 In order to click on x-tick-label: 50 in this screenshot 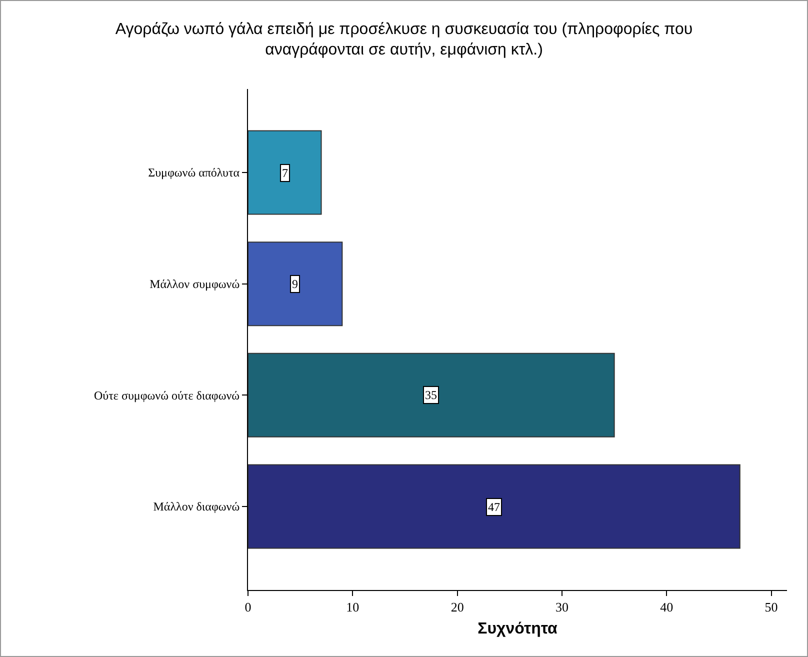, I will do `click(771, 607)`.